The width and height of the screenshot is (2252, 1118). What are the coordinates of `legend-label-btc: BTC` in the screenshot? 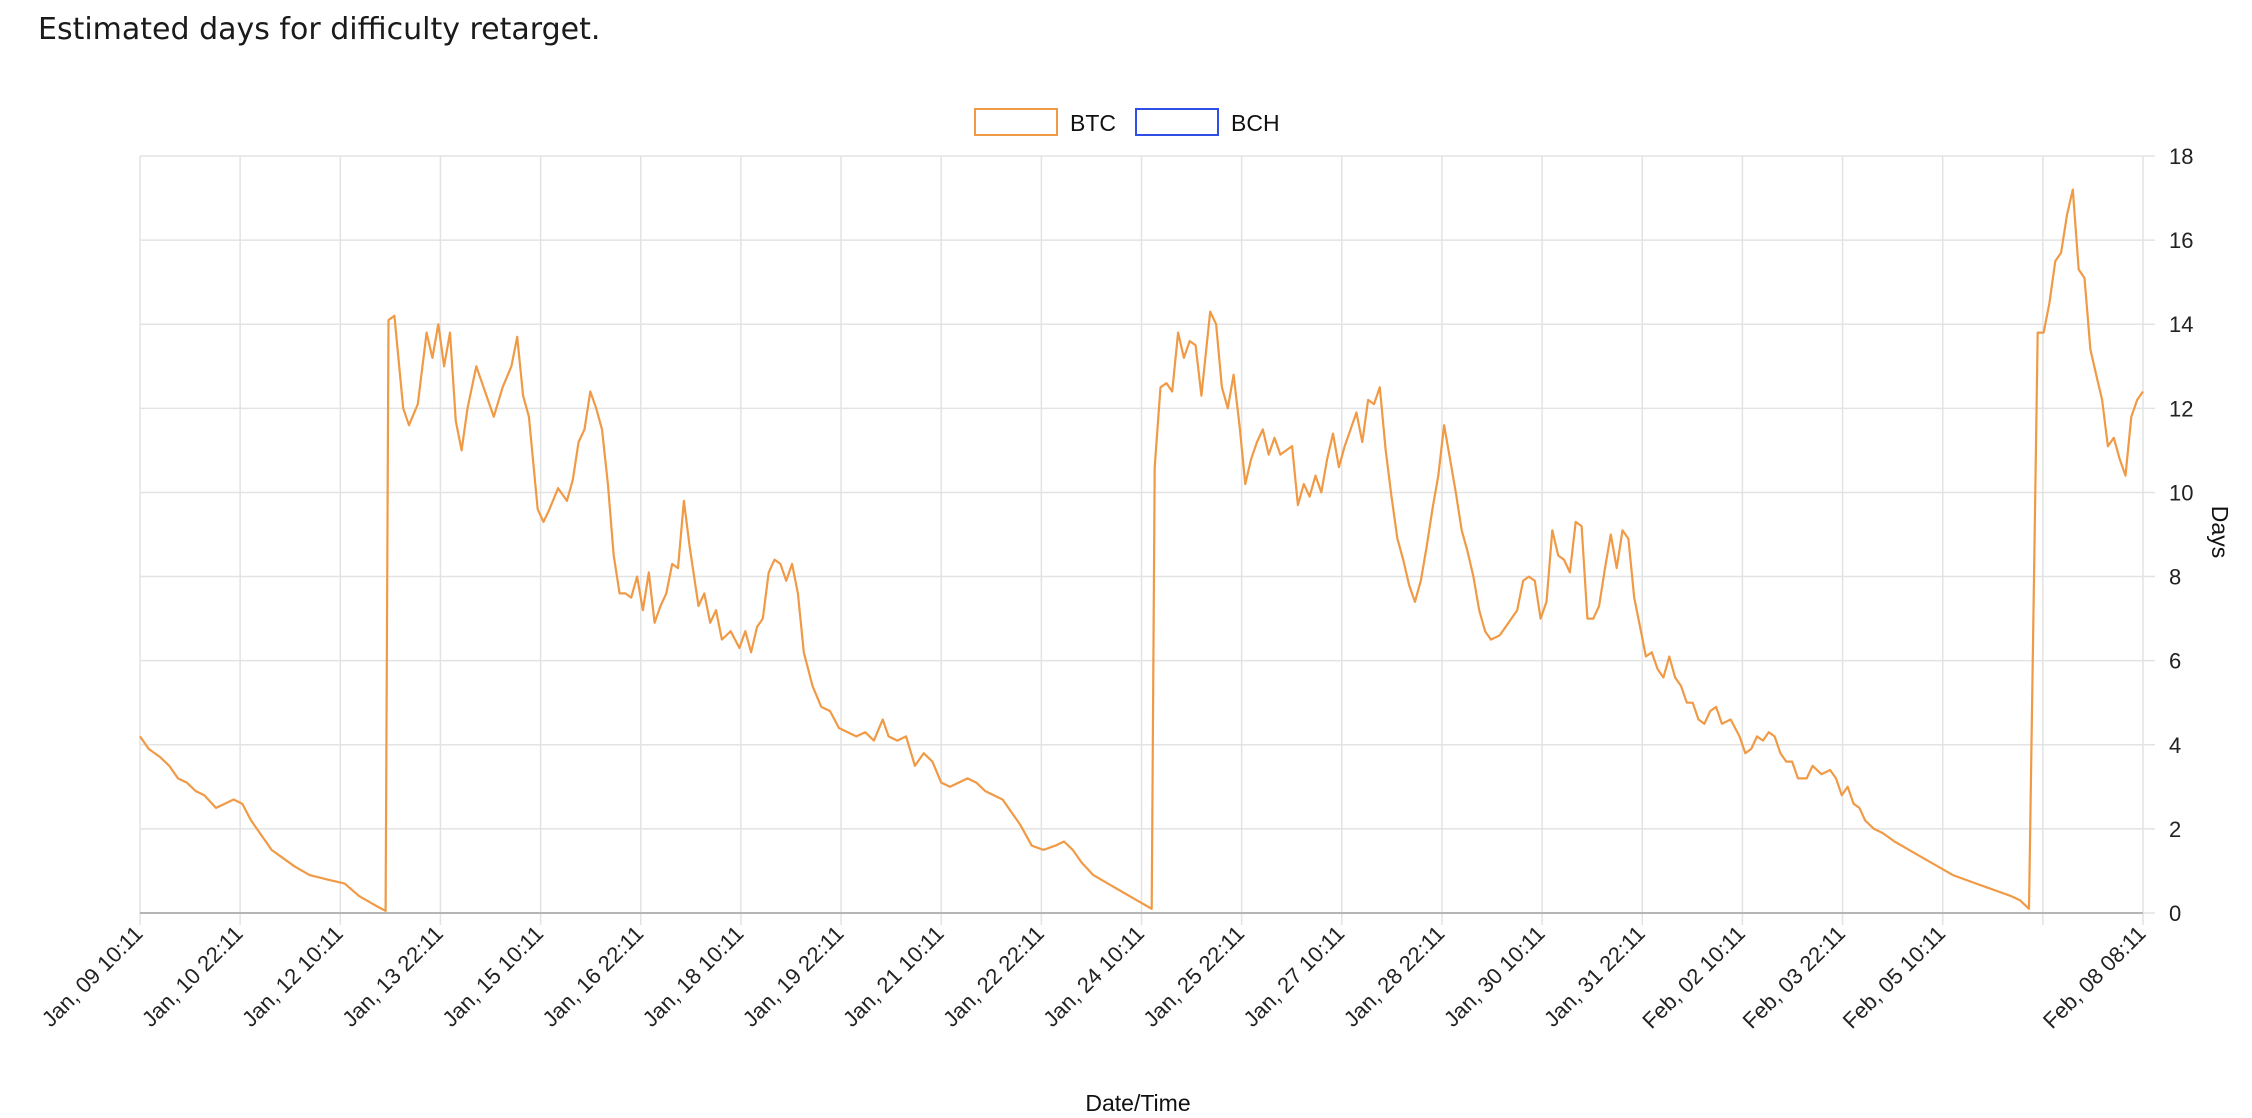 It's located at (1093, 123).